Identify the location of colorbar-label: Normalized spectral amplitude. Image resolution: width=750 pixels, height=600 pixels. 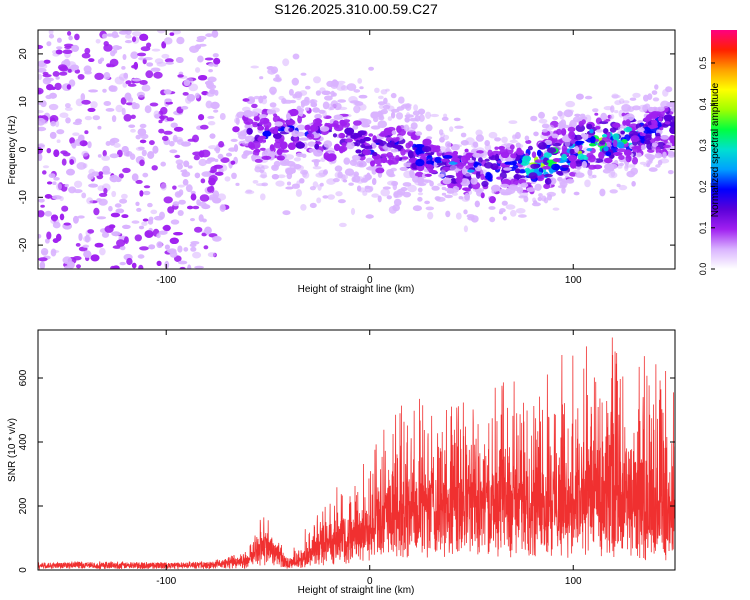
(715, 149).